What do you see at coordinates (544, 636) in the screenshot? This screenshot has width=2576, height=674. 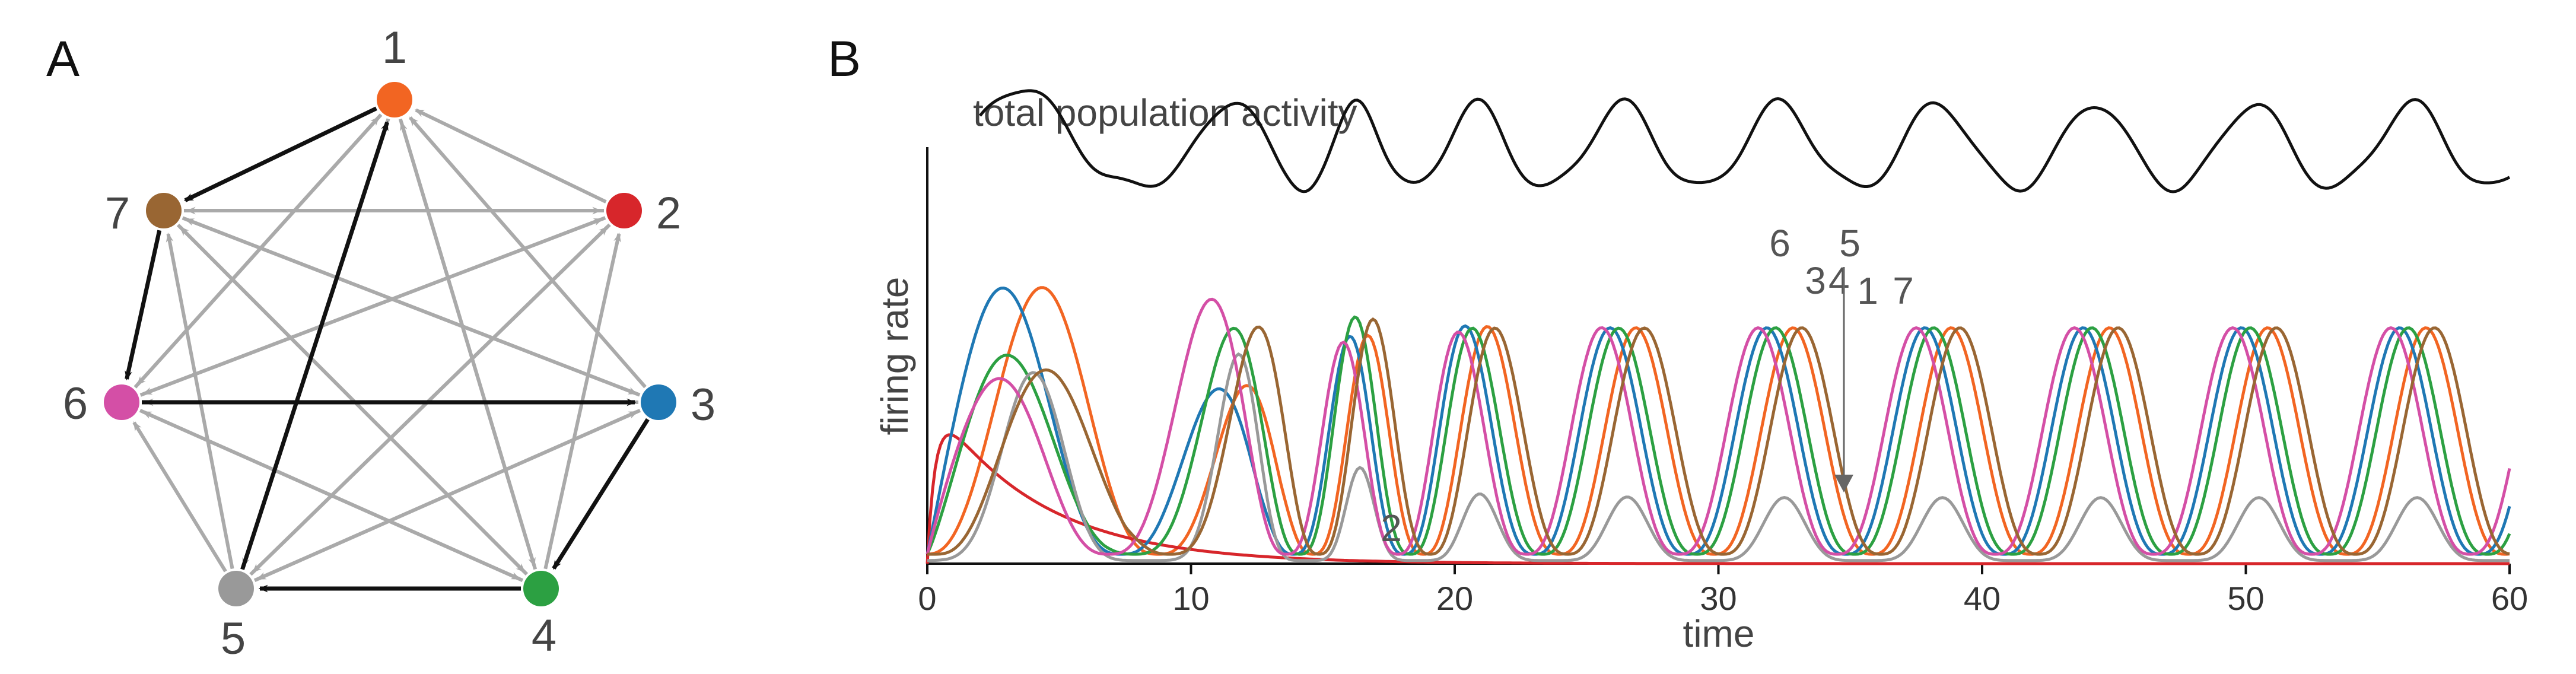 I see `node-label-4: 4` at bounding box center [544, 636].